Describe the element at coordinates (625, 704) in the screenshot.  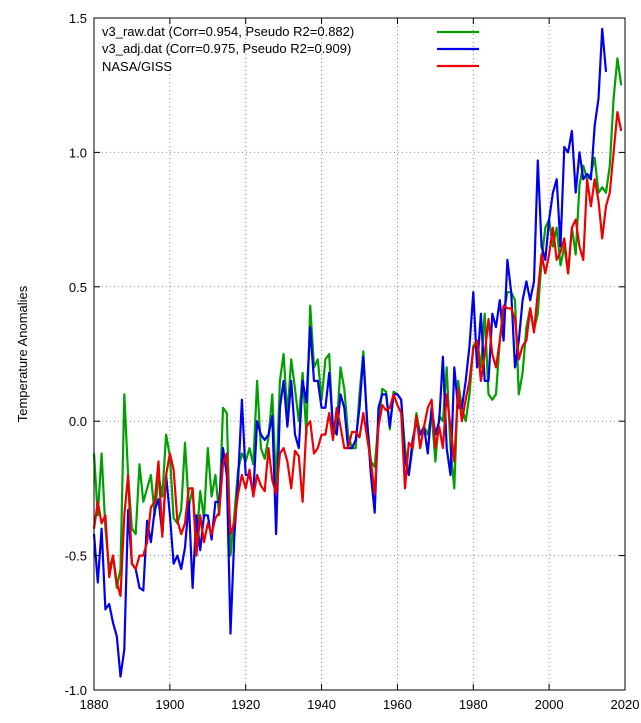
I see `x-tick-label: 2020` at that location.